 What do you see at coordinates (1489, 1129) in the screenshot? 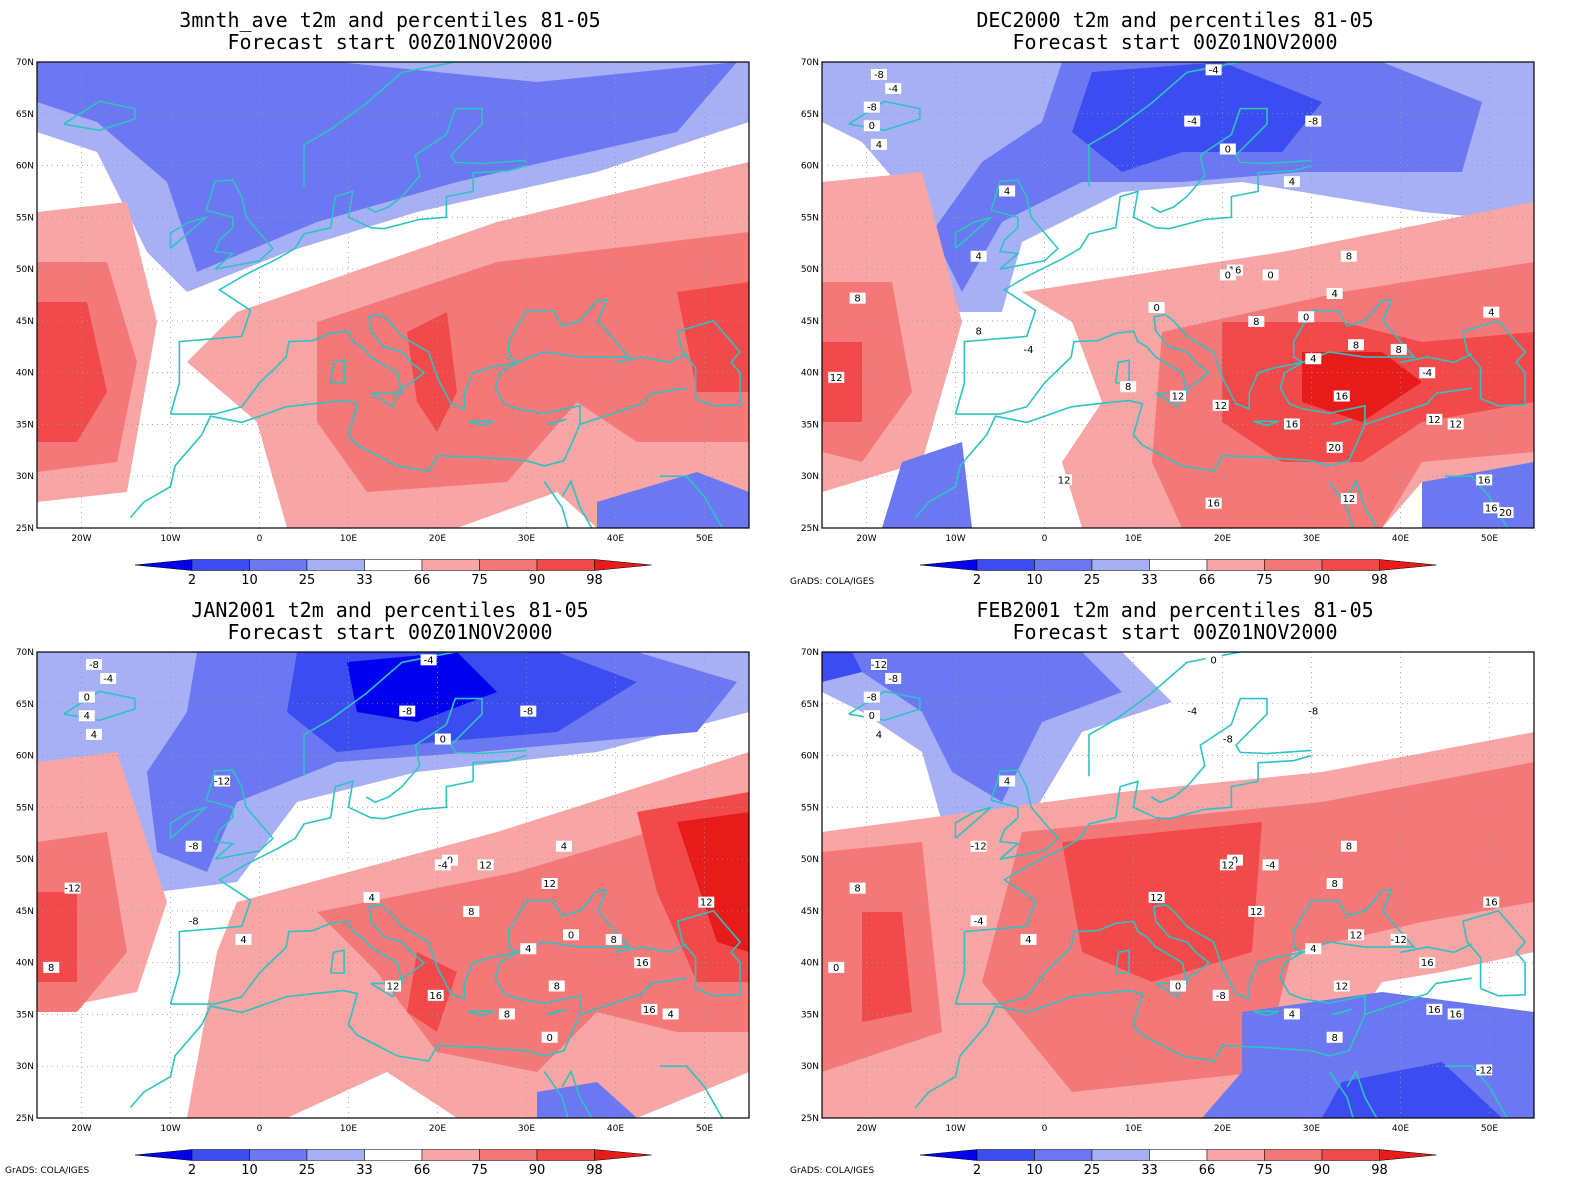
I see `lon-label: 50E` at bounding box center [1489, 1129].